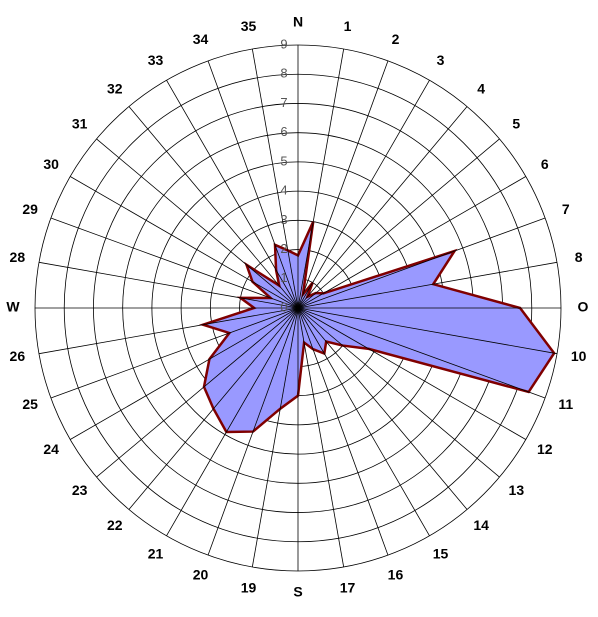 The image size is (598, 617). I want to click on direction-label: 5, so click(516, 124).